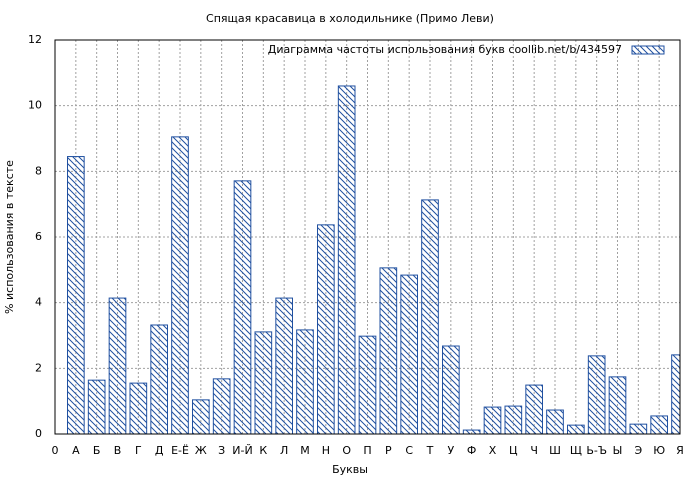 The width and height of the screenshot is (700, 484). I want to click on x-tick-label: Ж, so click(201, 450).